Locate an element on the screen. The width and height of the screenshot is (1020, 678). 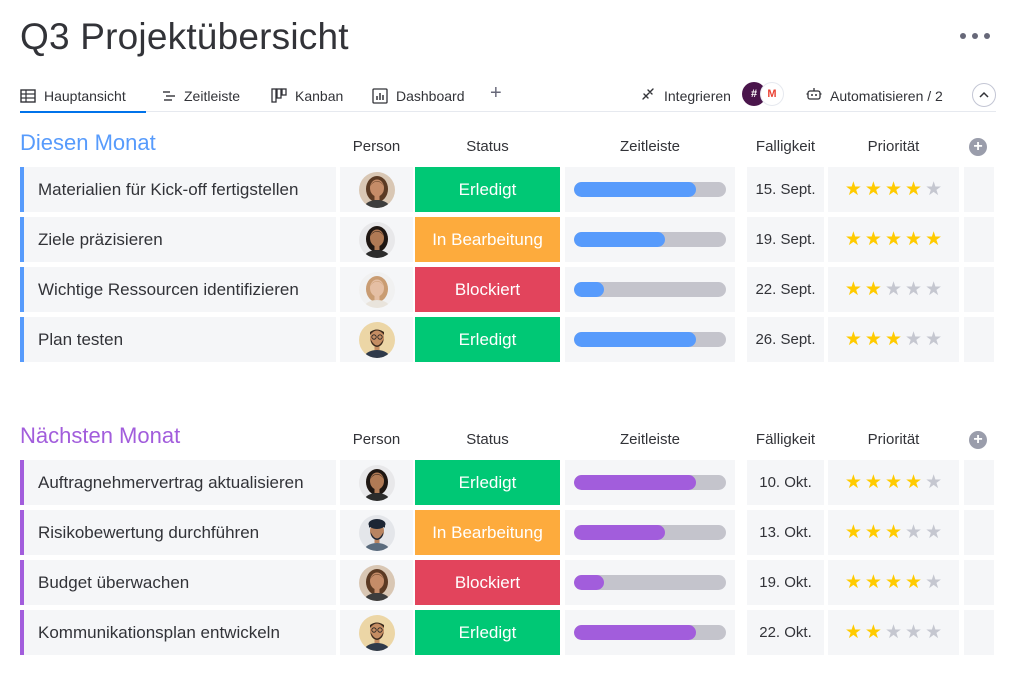
add-view-button: + is located at coordinates (496, 93).